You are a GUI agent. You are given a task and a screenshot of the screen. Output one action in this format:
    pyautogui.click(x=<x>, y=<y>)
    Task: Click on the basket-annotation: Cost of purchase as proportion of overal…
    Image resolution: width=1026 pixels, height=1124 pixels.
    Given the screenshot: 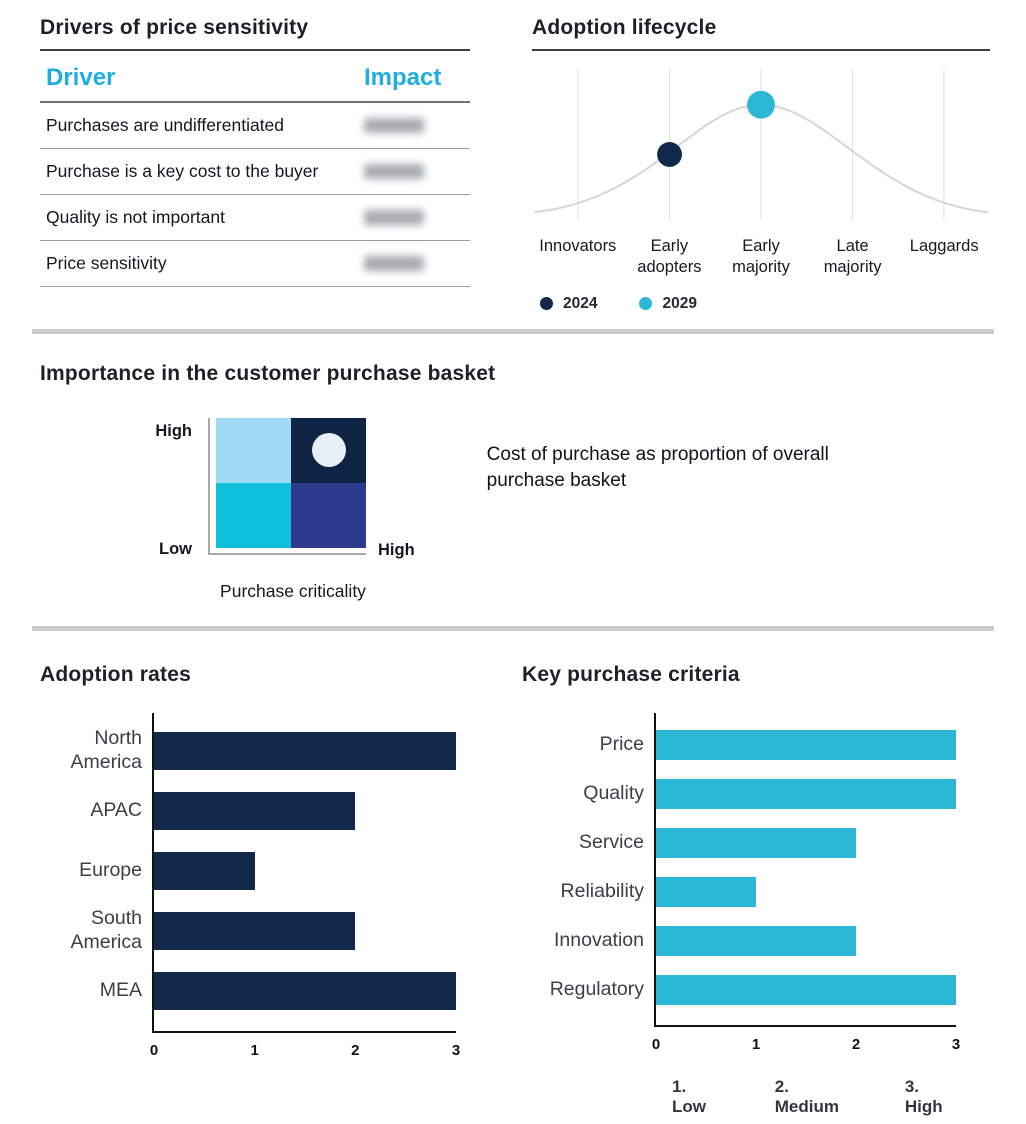 What is the action you would take?
    pyautogui.click(x=657, y=467)
    